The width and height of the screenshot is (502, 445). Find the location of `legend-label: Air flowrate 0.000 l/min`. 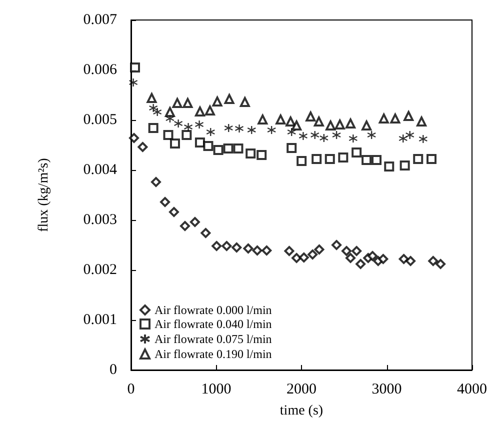

legend-label: Air flowrate 0.000 l/min is located at coordinates (213, 310).